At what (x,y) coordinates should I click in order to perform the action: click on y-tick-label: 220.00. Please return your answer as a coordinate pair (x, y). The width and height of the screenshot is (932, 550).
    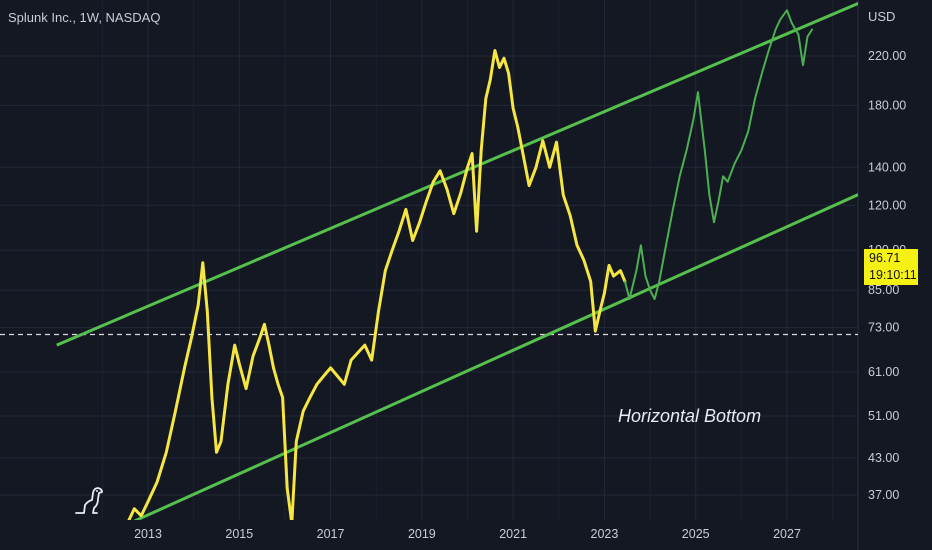
    Looking at the image, I should click on (887, 56).